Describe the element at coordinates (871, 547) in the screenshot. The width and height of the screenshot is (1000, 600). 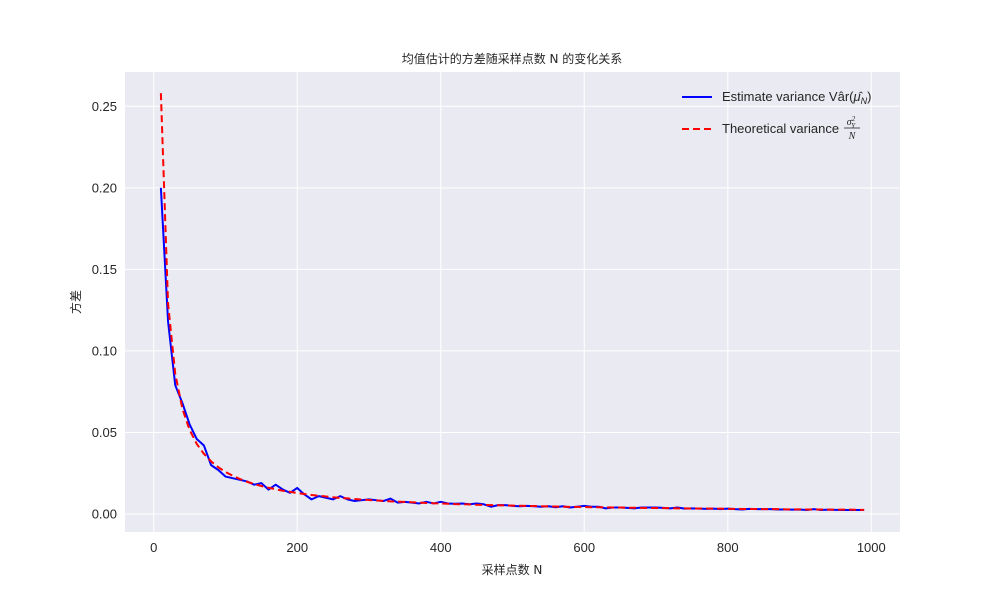
I see `x-tick-label: 1000` at that location.